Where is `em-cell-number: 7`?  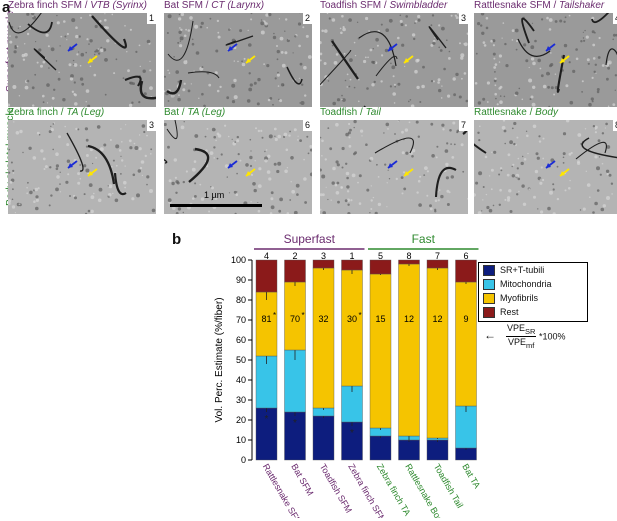 em-cell-number: 7 is located at coordinates (463, 125).